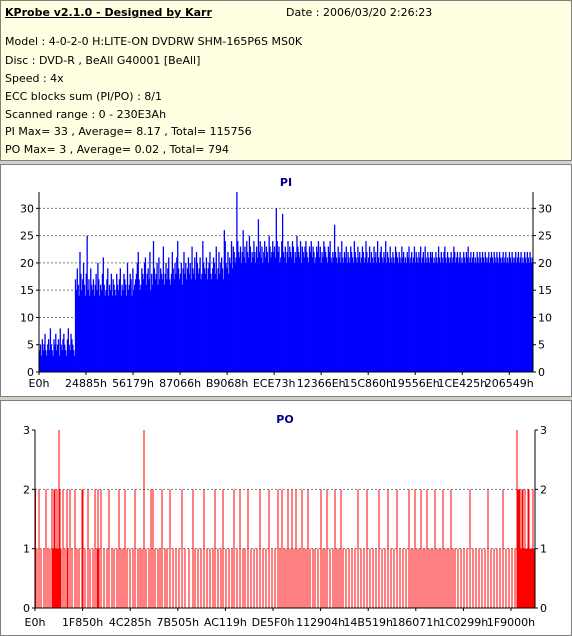  I want to click on pi-xtick-label: 24885h, so click(86, 383).